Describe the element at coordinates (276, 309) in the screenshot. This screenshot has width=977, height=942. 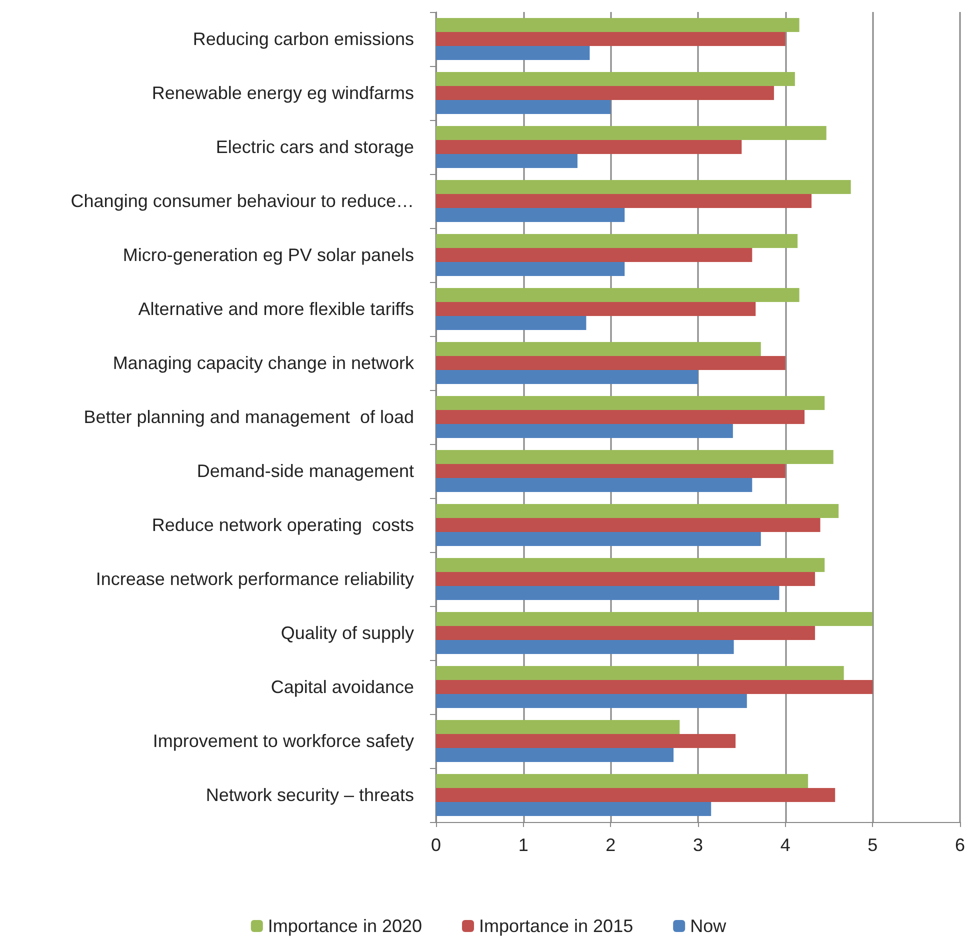
I see `y-tick-label: Alternative and more flexible tariffs` at that location.